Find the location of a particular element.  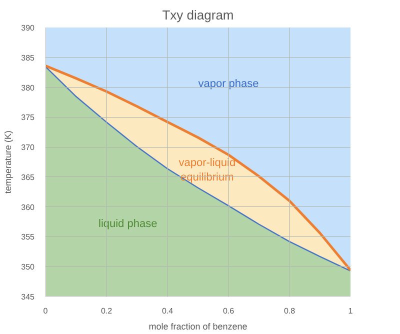

x-axis-title: mole fraction of benzene is located at coordinates (198, 327).